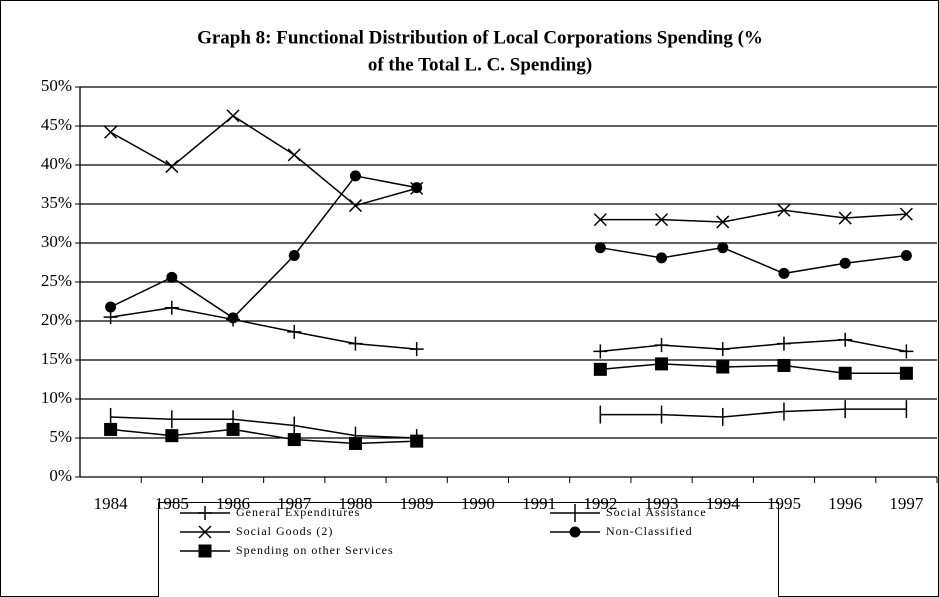  Describe the element at coordinates (662, 503) in the screenshot. I see `x-tick-label: 1993` at that location.